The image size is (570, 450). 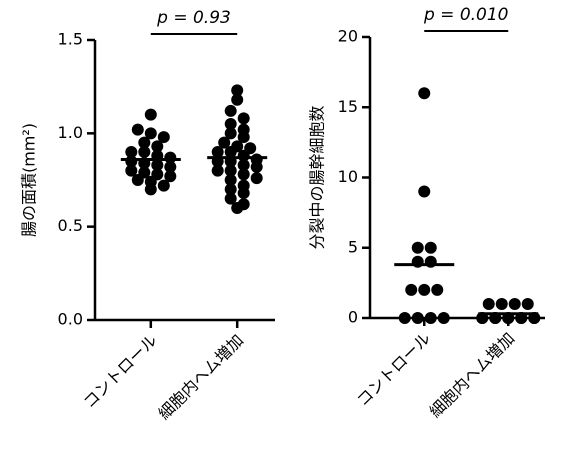 I want to click on y-tick-label: 0.5, so click(x=70, y=225).